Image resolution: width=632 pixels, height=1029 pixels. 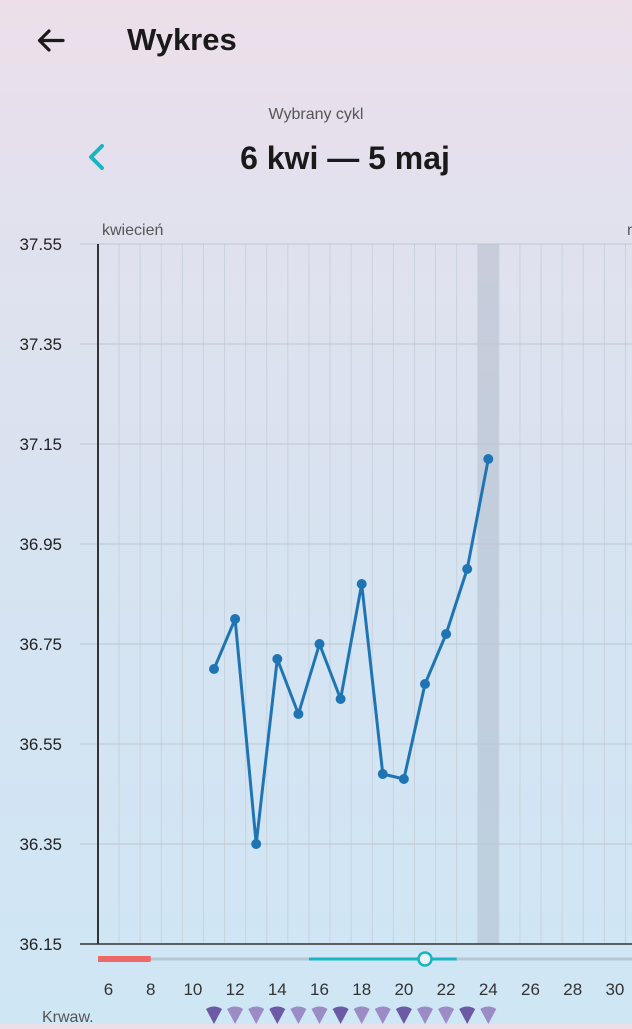 What do you see at coordinates (277, 989) in the screenshot?
I see `x-tick-label: 14` at bounding box center [277, 989].